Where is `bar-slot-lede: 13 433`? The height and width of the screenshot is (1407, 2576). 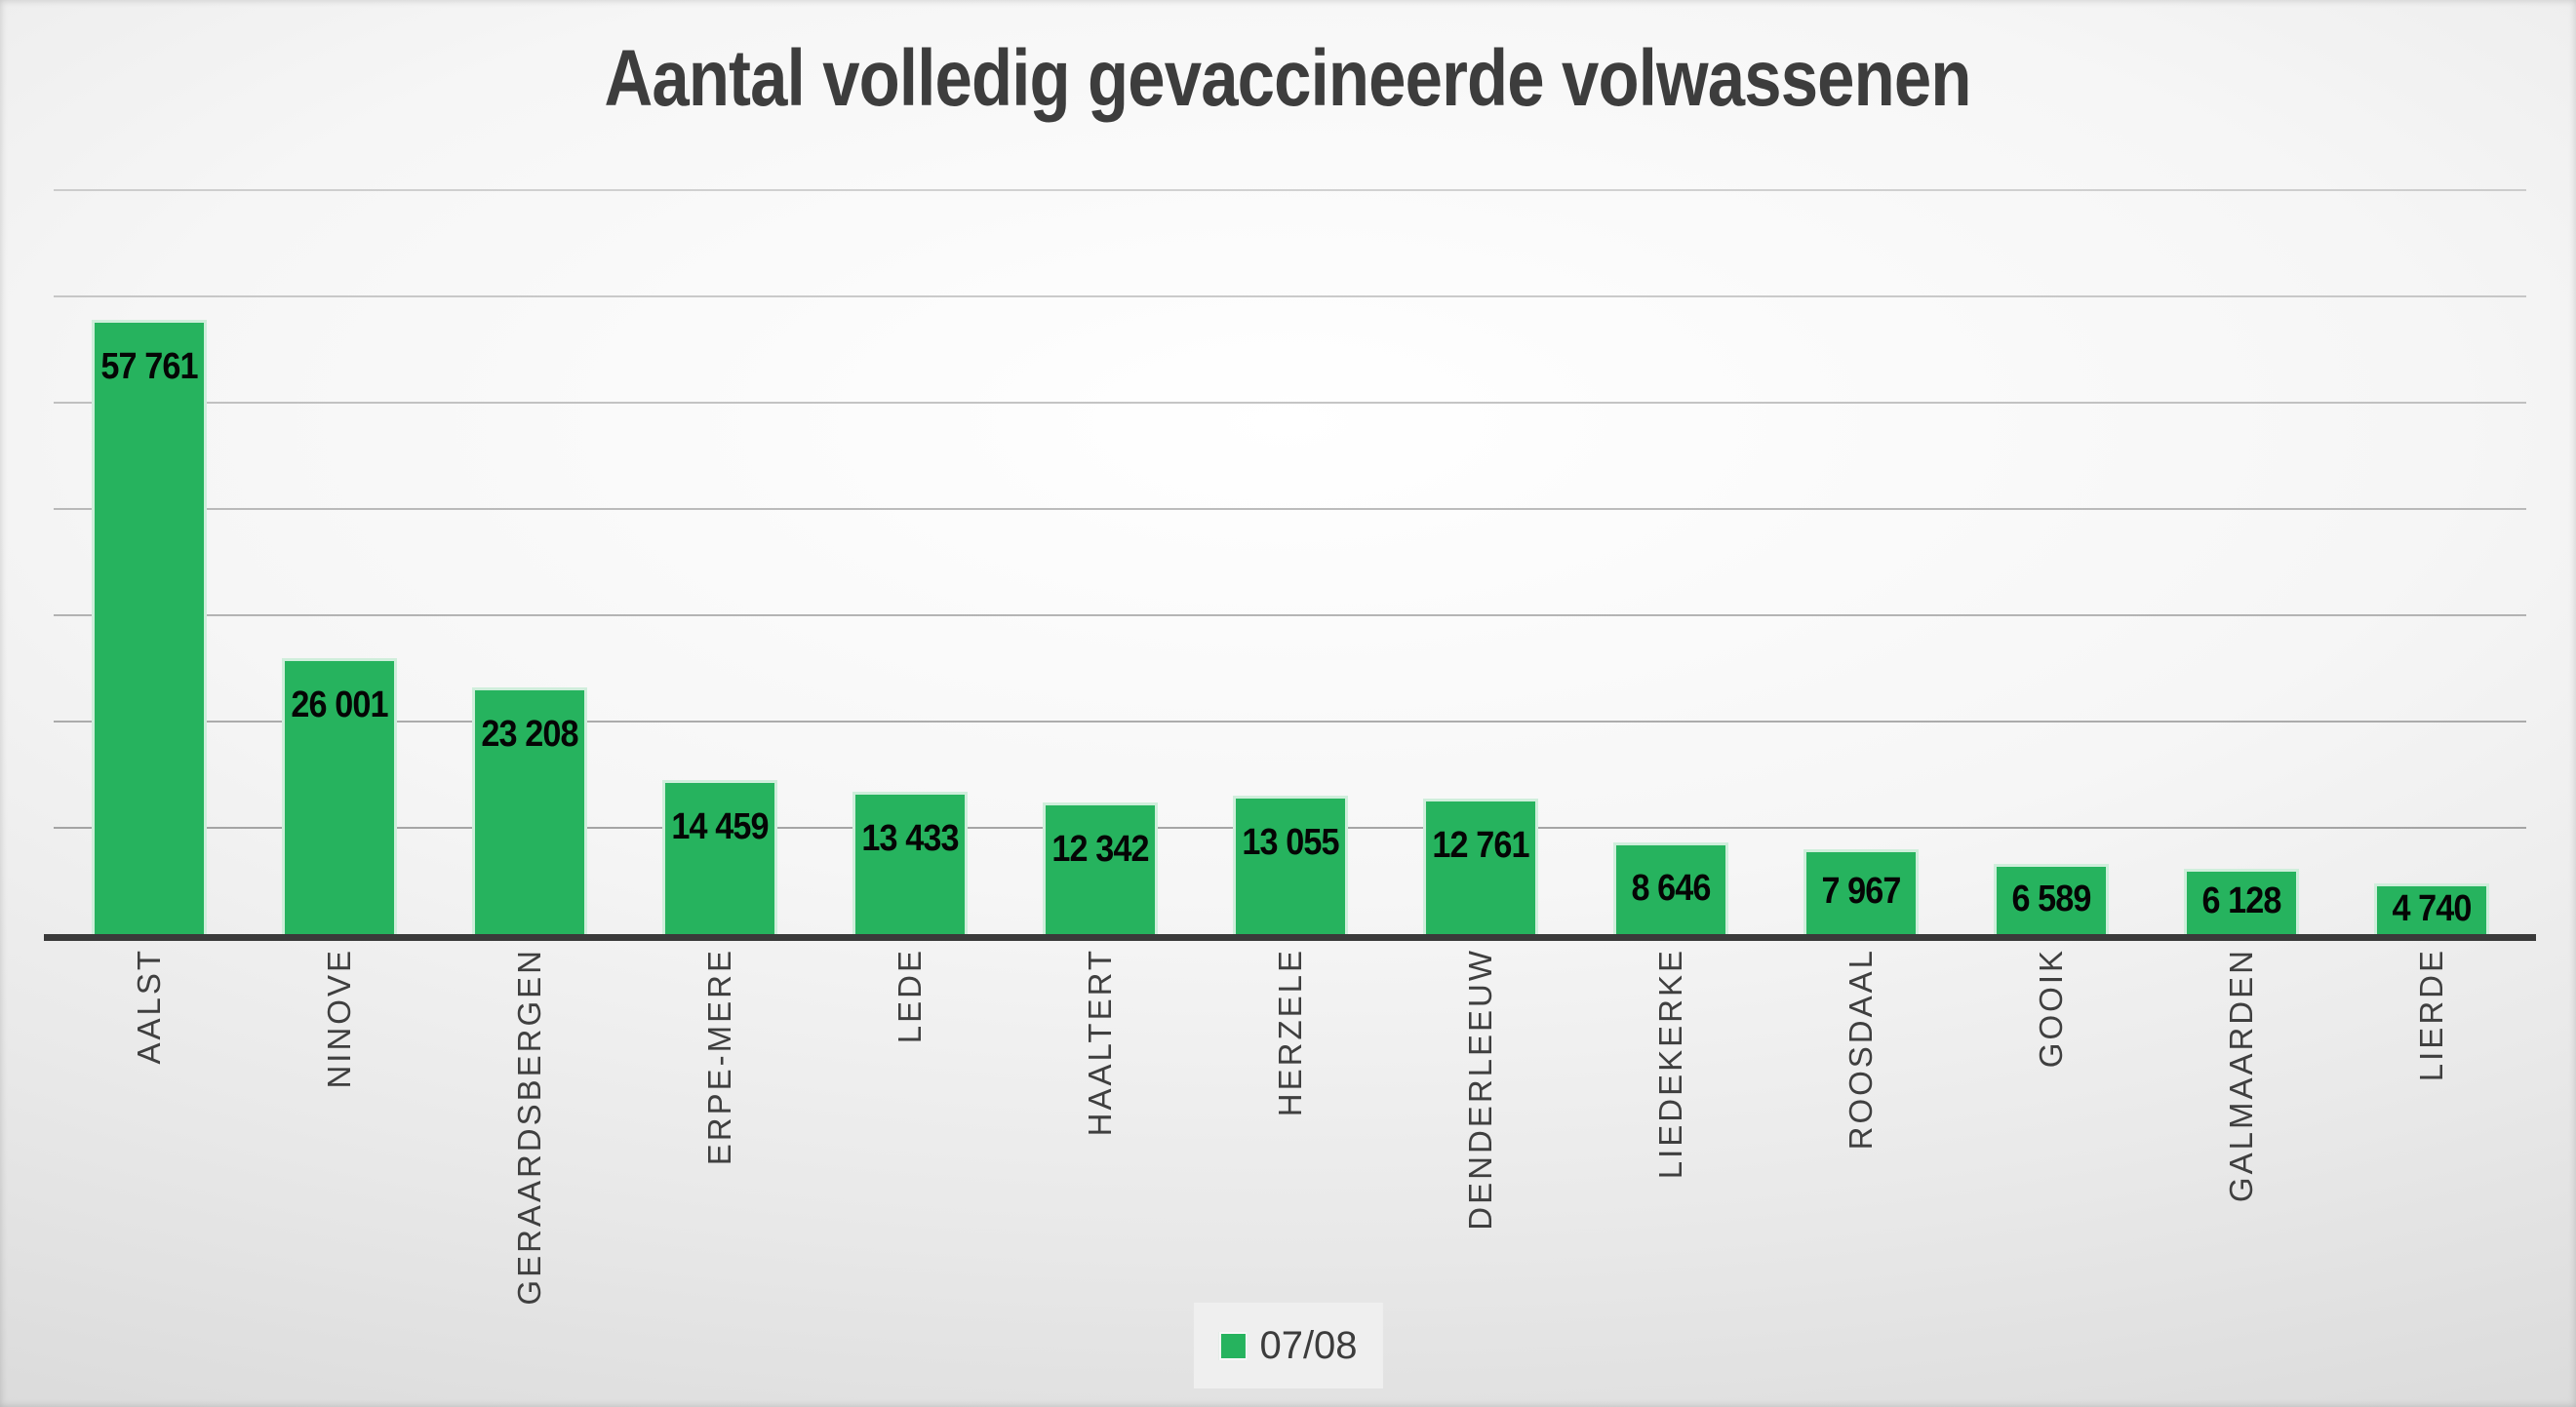
bar-slot-lede: 13 433 is located at coordinates (909, 562).